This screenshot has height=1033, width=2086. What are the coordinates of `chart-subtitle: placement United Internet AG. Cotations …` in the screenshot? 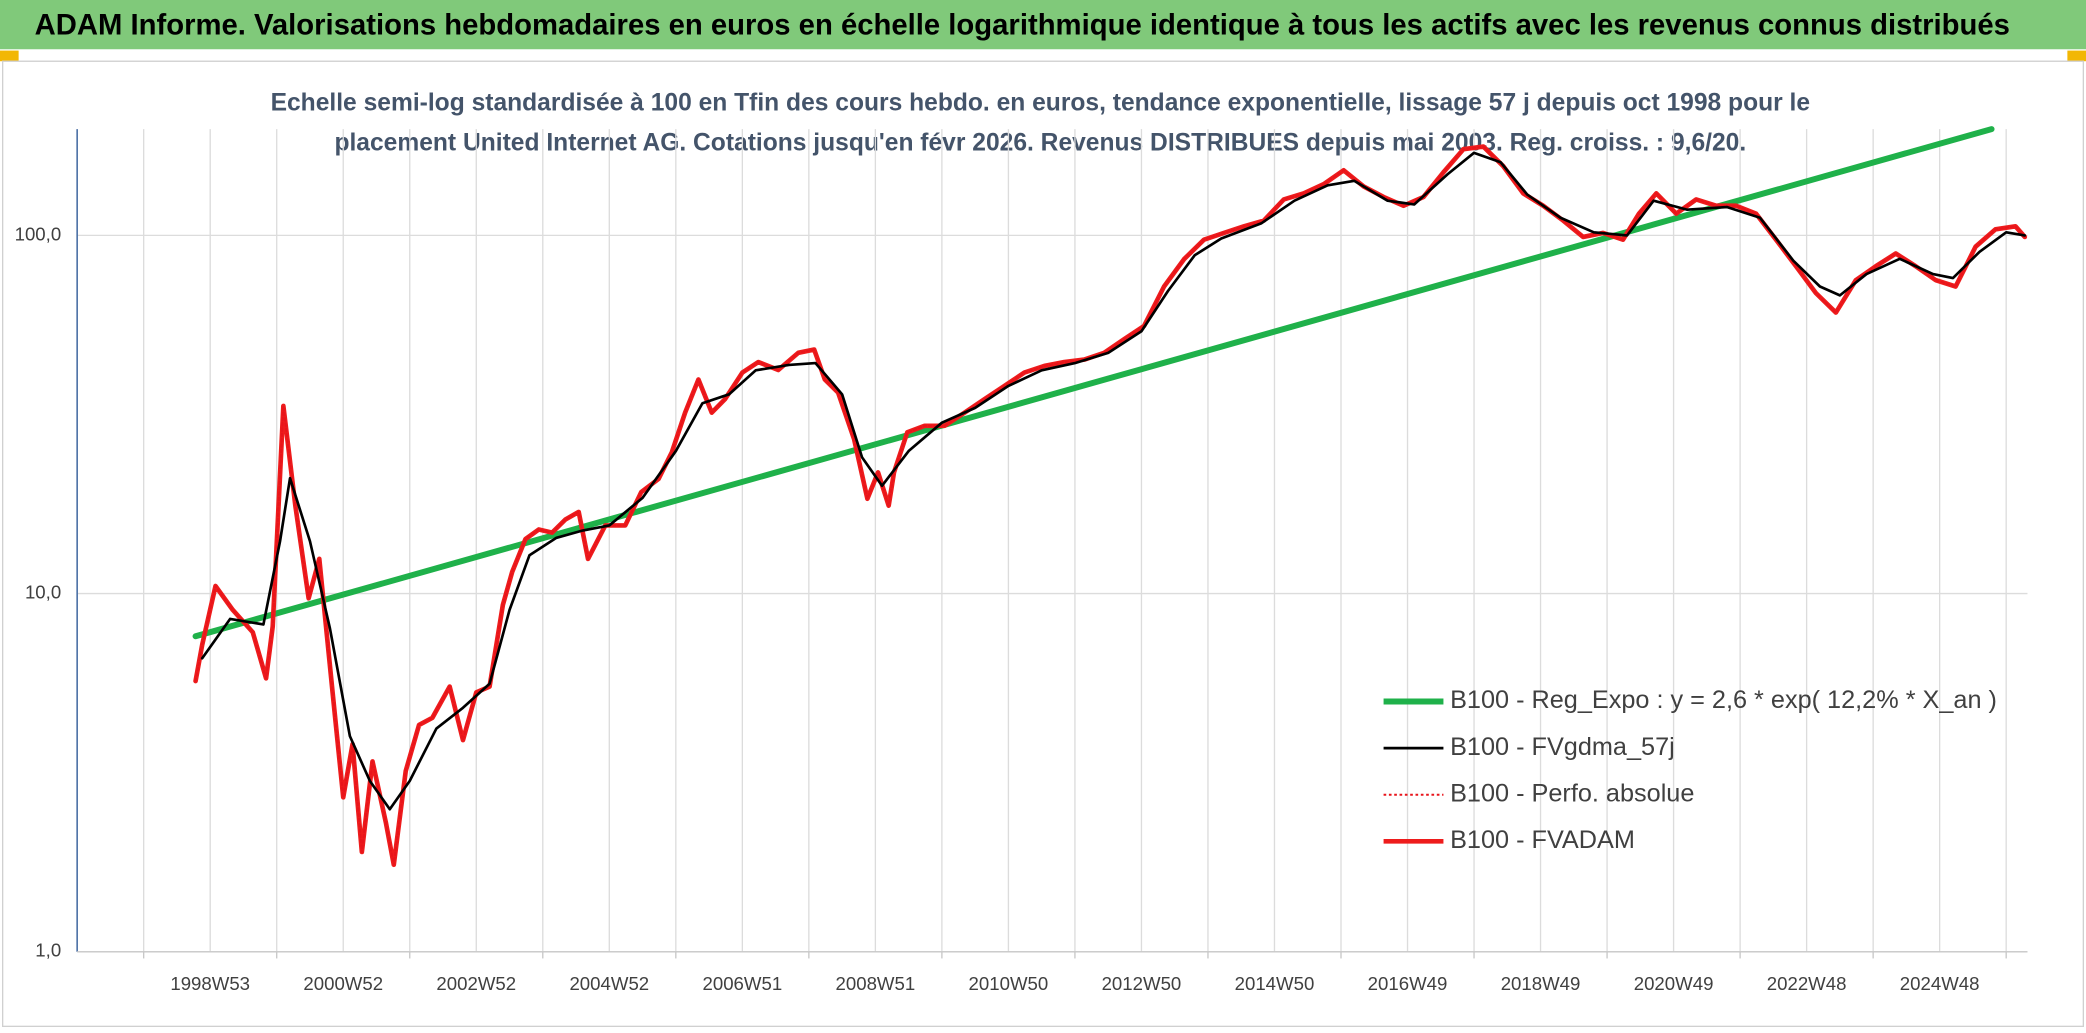 It's located at (1040, 142).